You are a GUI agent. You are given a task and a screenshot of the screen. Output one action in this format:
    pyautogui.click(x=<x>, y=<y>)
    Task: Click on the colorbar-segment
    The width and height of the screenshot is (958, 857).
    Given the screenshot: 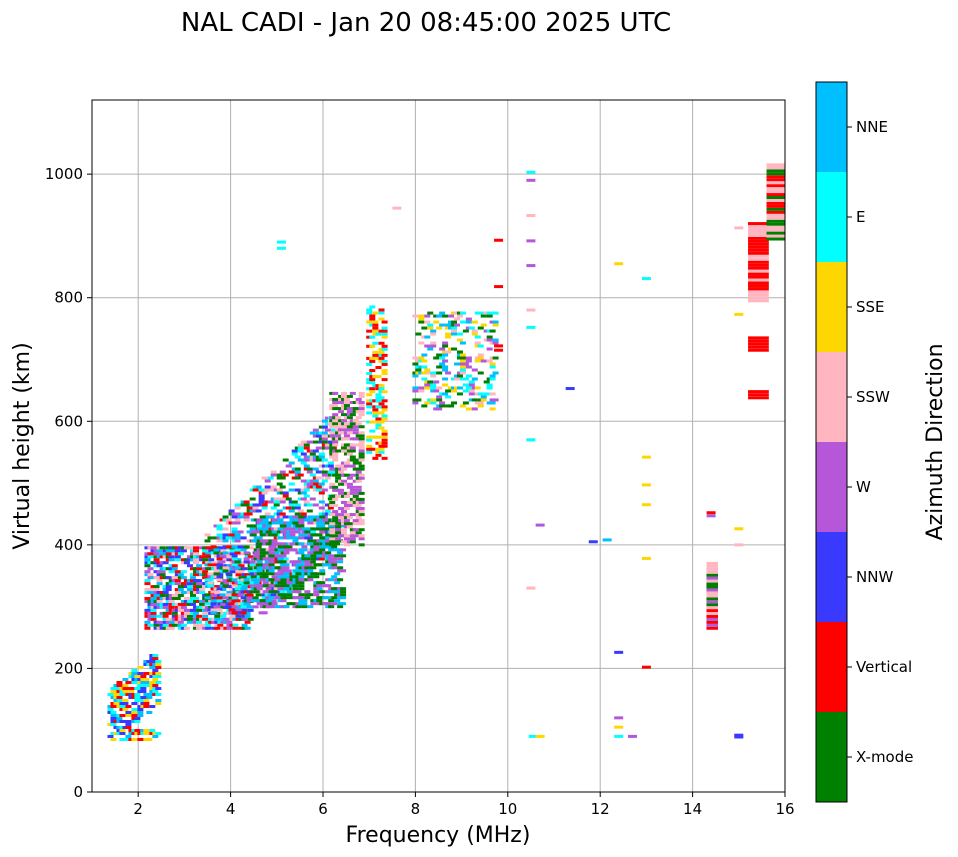 What is the action you would take?
    pyautogui.click(x=831, y=217)
    